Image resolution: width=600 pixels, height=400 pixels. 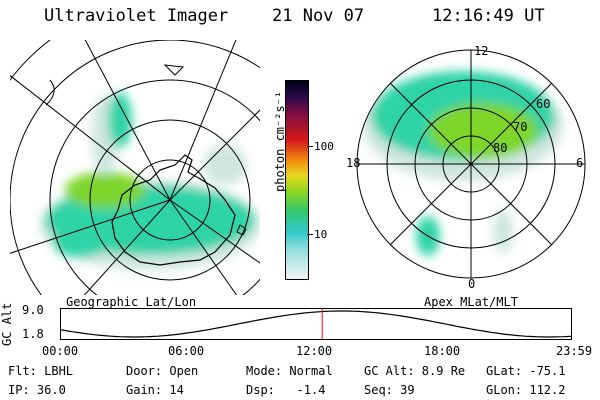 What do you see at coordinates (33, 334) in the screenshot?
I see `altitude-tick-low: 1.8` at bounding box center [33, 334].